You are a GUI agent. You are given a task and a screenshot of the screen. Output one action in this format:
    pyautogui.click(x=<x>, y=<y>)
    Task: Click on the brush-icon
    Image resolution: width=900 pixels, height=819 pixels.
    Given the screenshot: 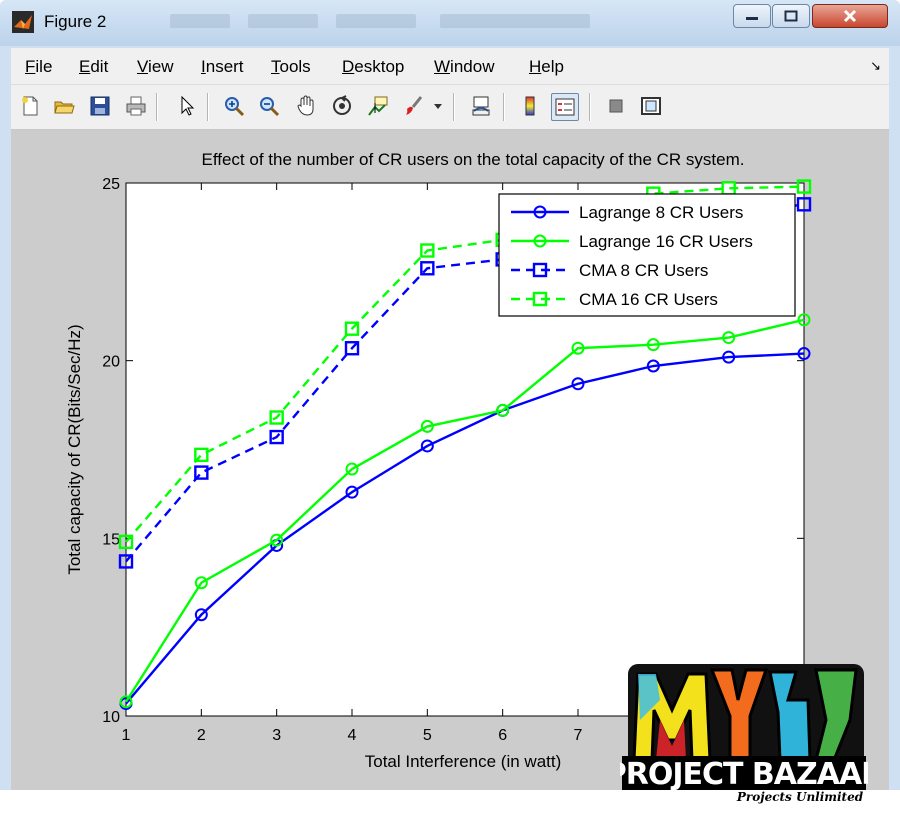 What is the action you would take?
    pyautogui.click(x=414, y=106)
    